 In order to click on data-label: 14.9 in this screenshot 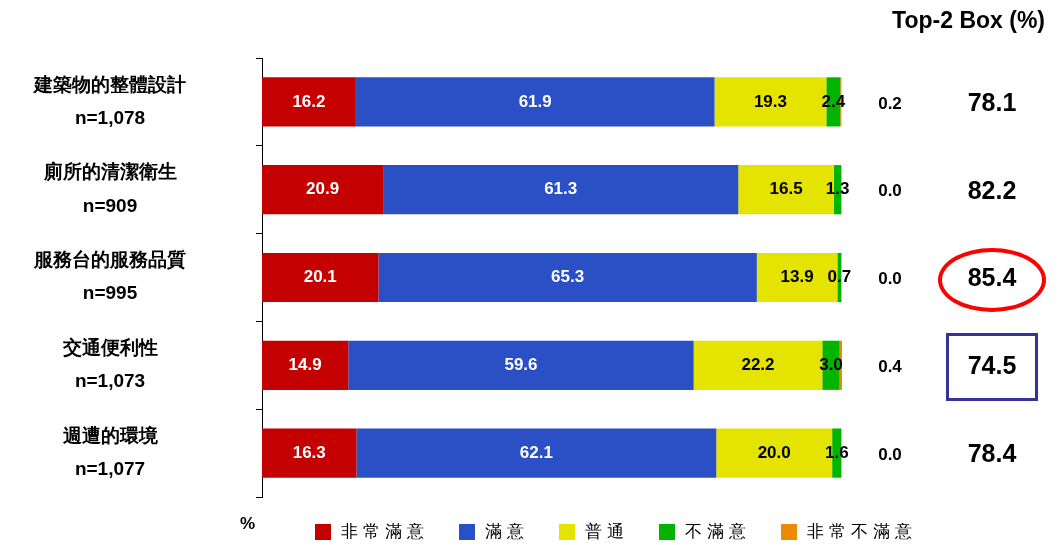, I will do `click(305, 364)`.